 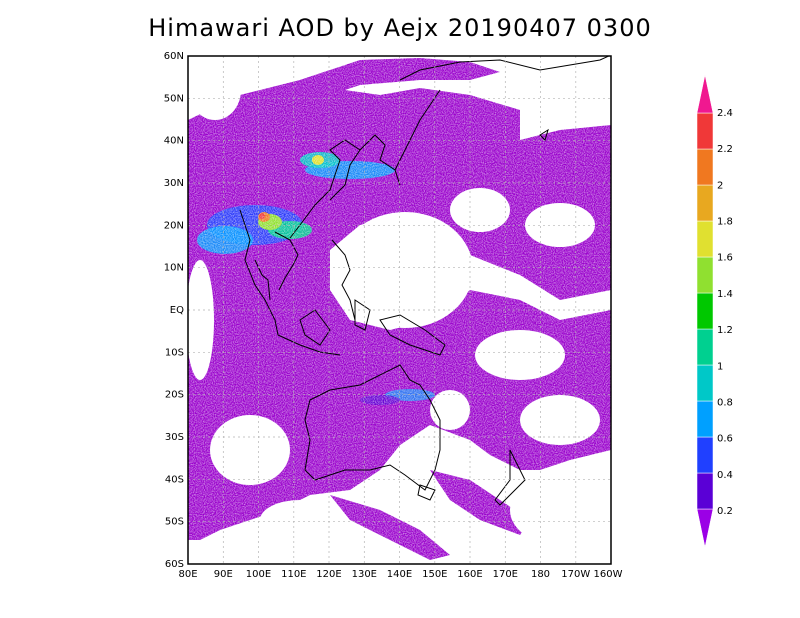 What do you see at coordinates (720, 185) in the screenshot?
I see `colorbar-label: 2` at bounding box center [720, 185].